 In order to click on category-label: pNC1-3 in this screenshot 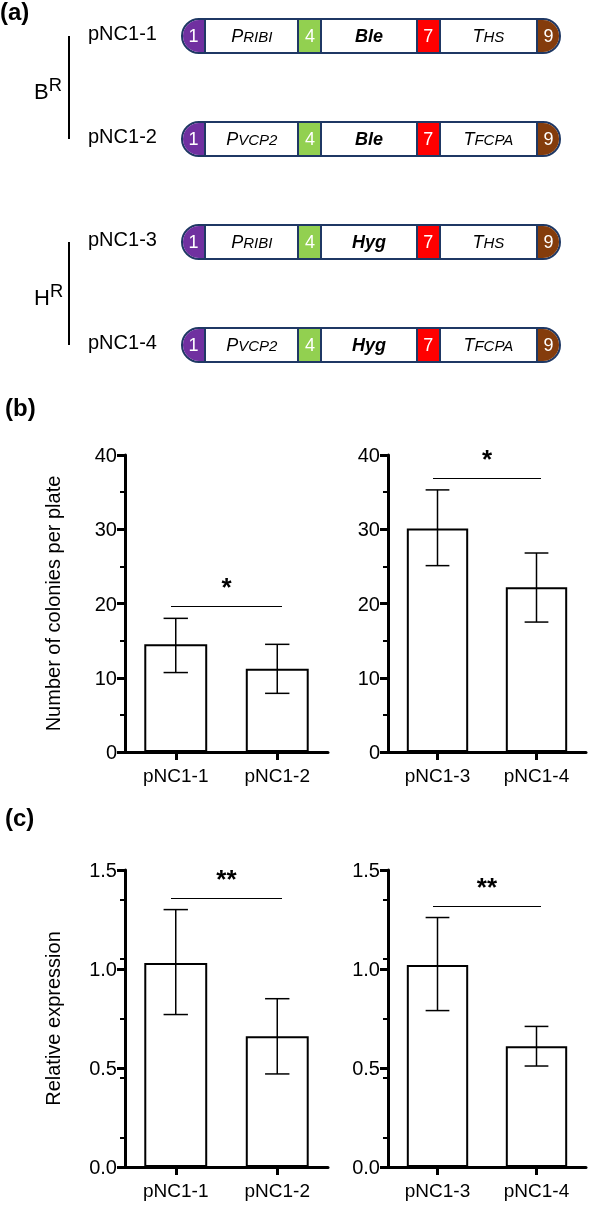, I will do `click(122, 239)`.